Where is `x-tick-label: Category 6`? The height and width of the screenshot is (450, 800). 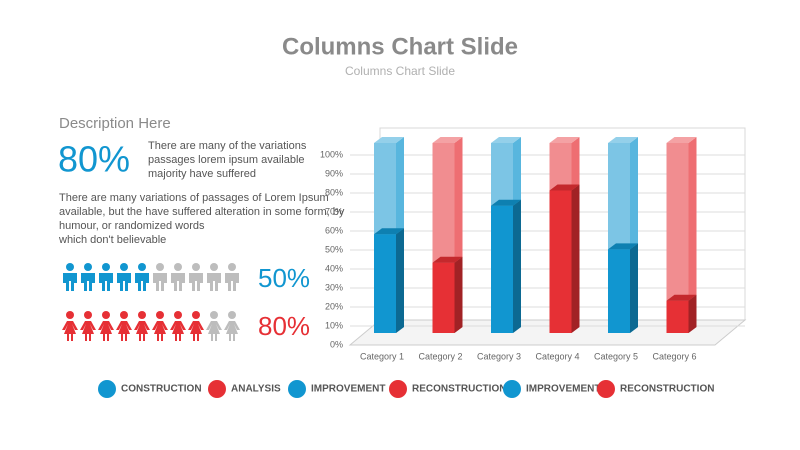 x-tick-label: Category 6 is located at coordinates (674, 356).